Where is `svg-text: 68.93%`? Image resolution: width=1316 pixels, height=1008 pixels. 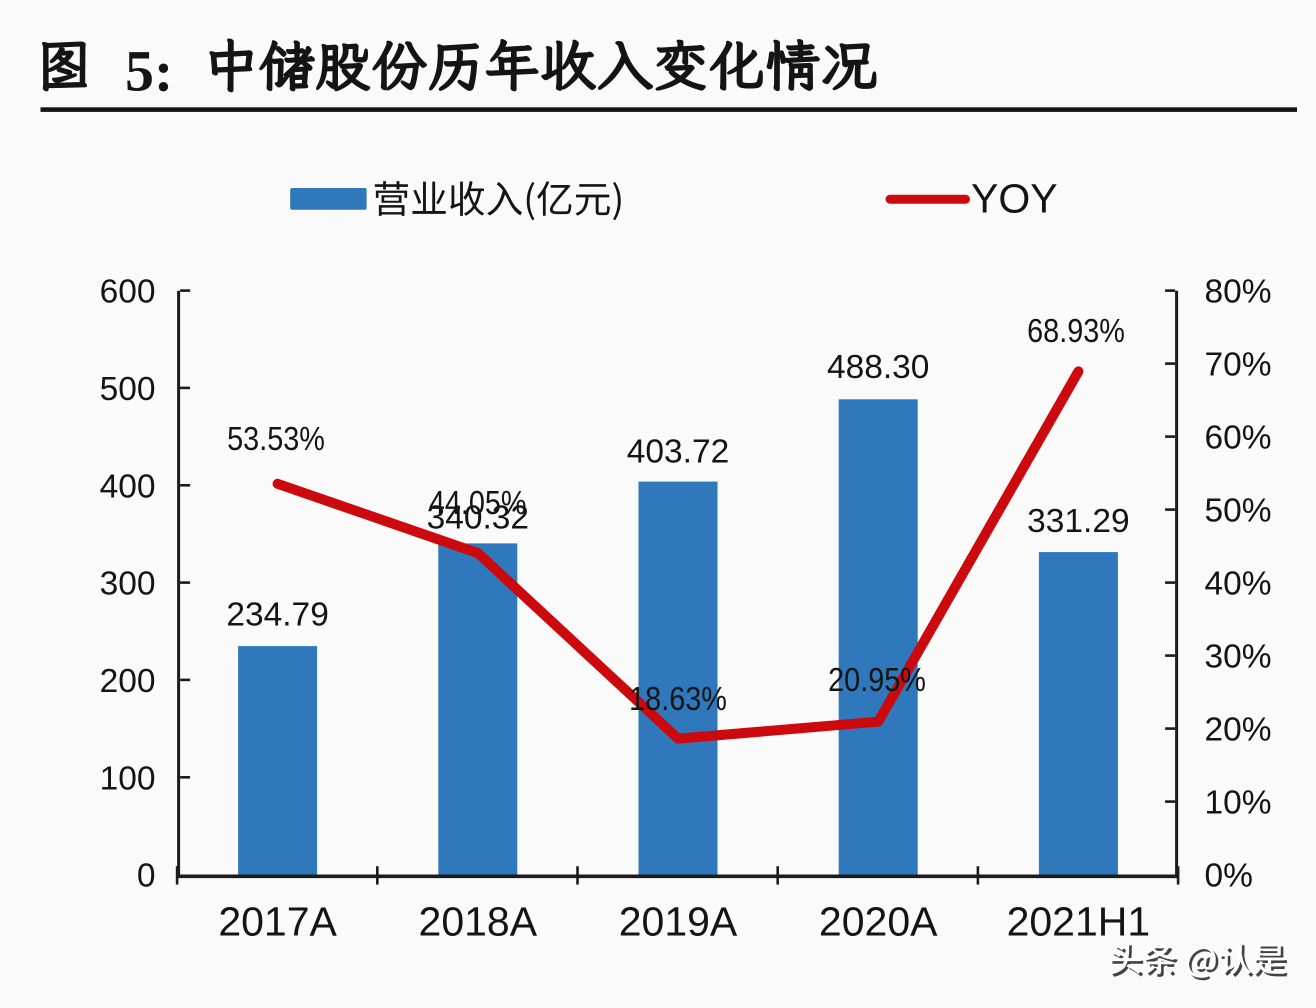 svg-text: 68.93% is located at coordinates (1076, 331).